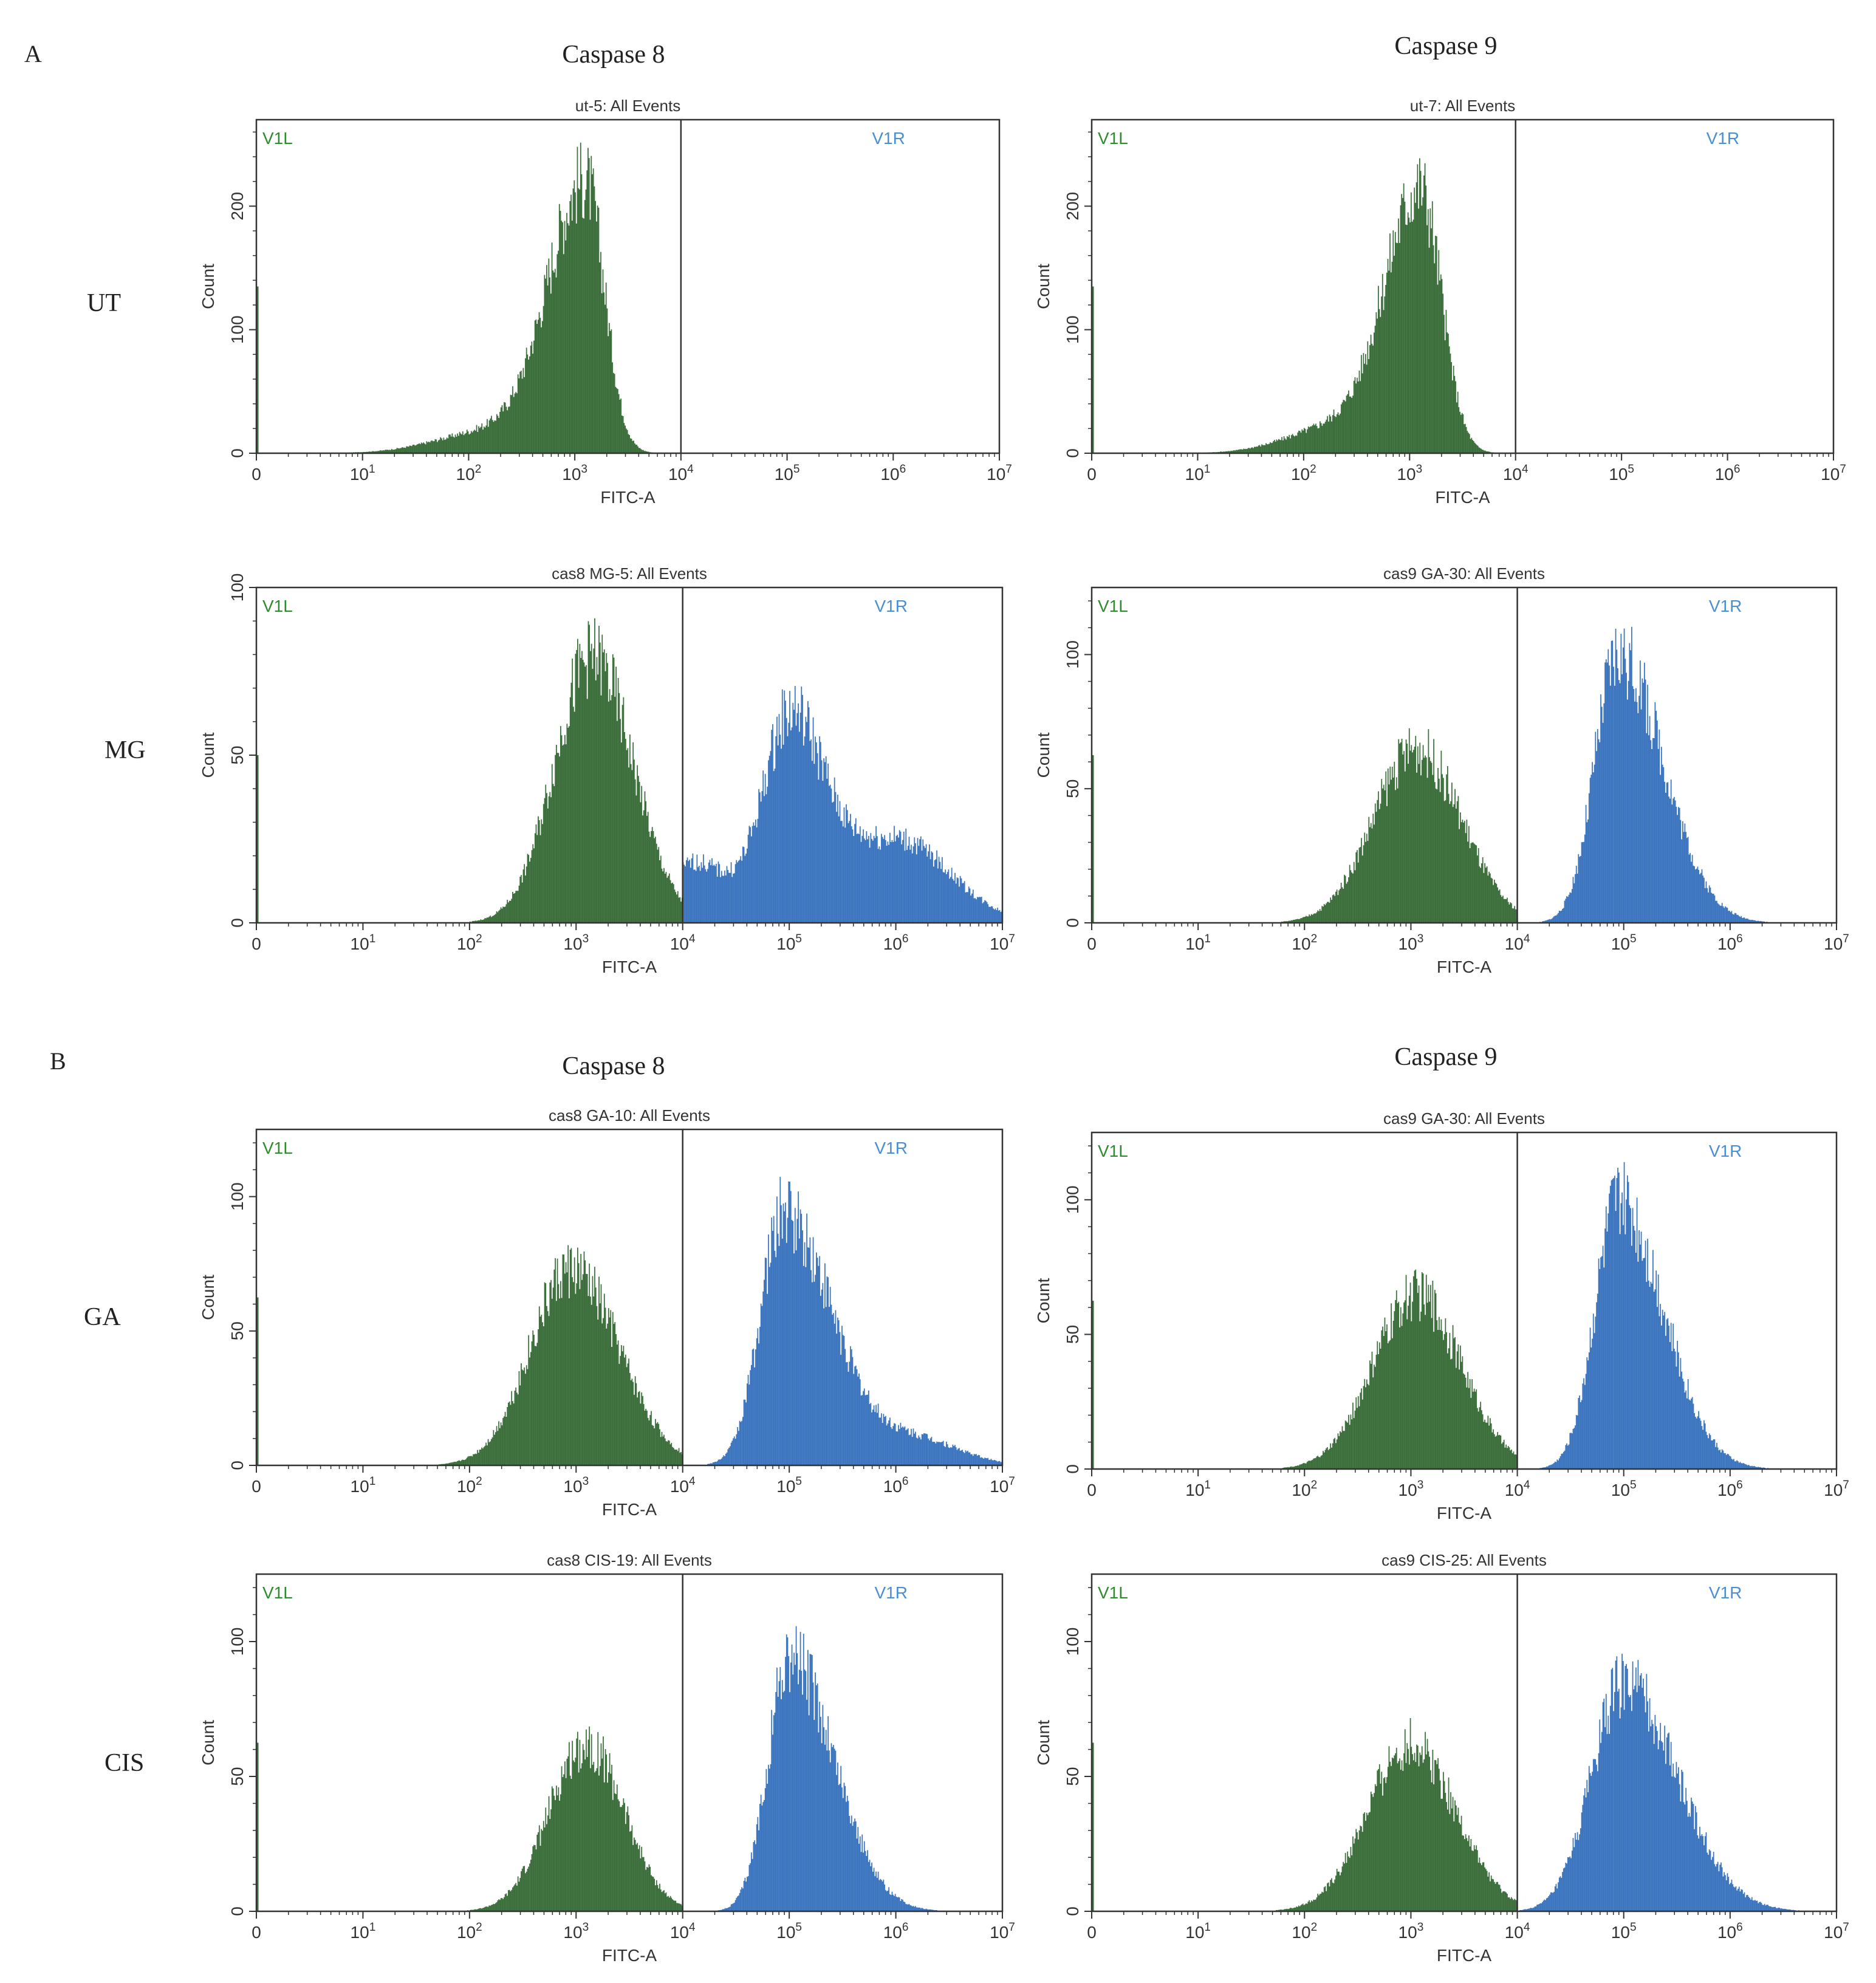 This screenshot has width=1876, height=1983. What do you see at coordinates (58, 1061) in the screenshot?
I see `panel-letter-b: B` at bounding box center [58, 1061].